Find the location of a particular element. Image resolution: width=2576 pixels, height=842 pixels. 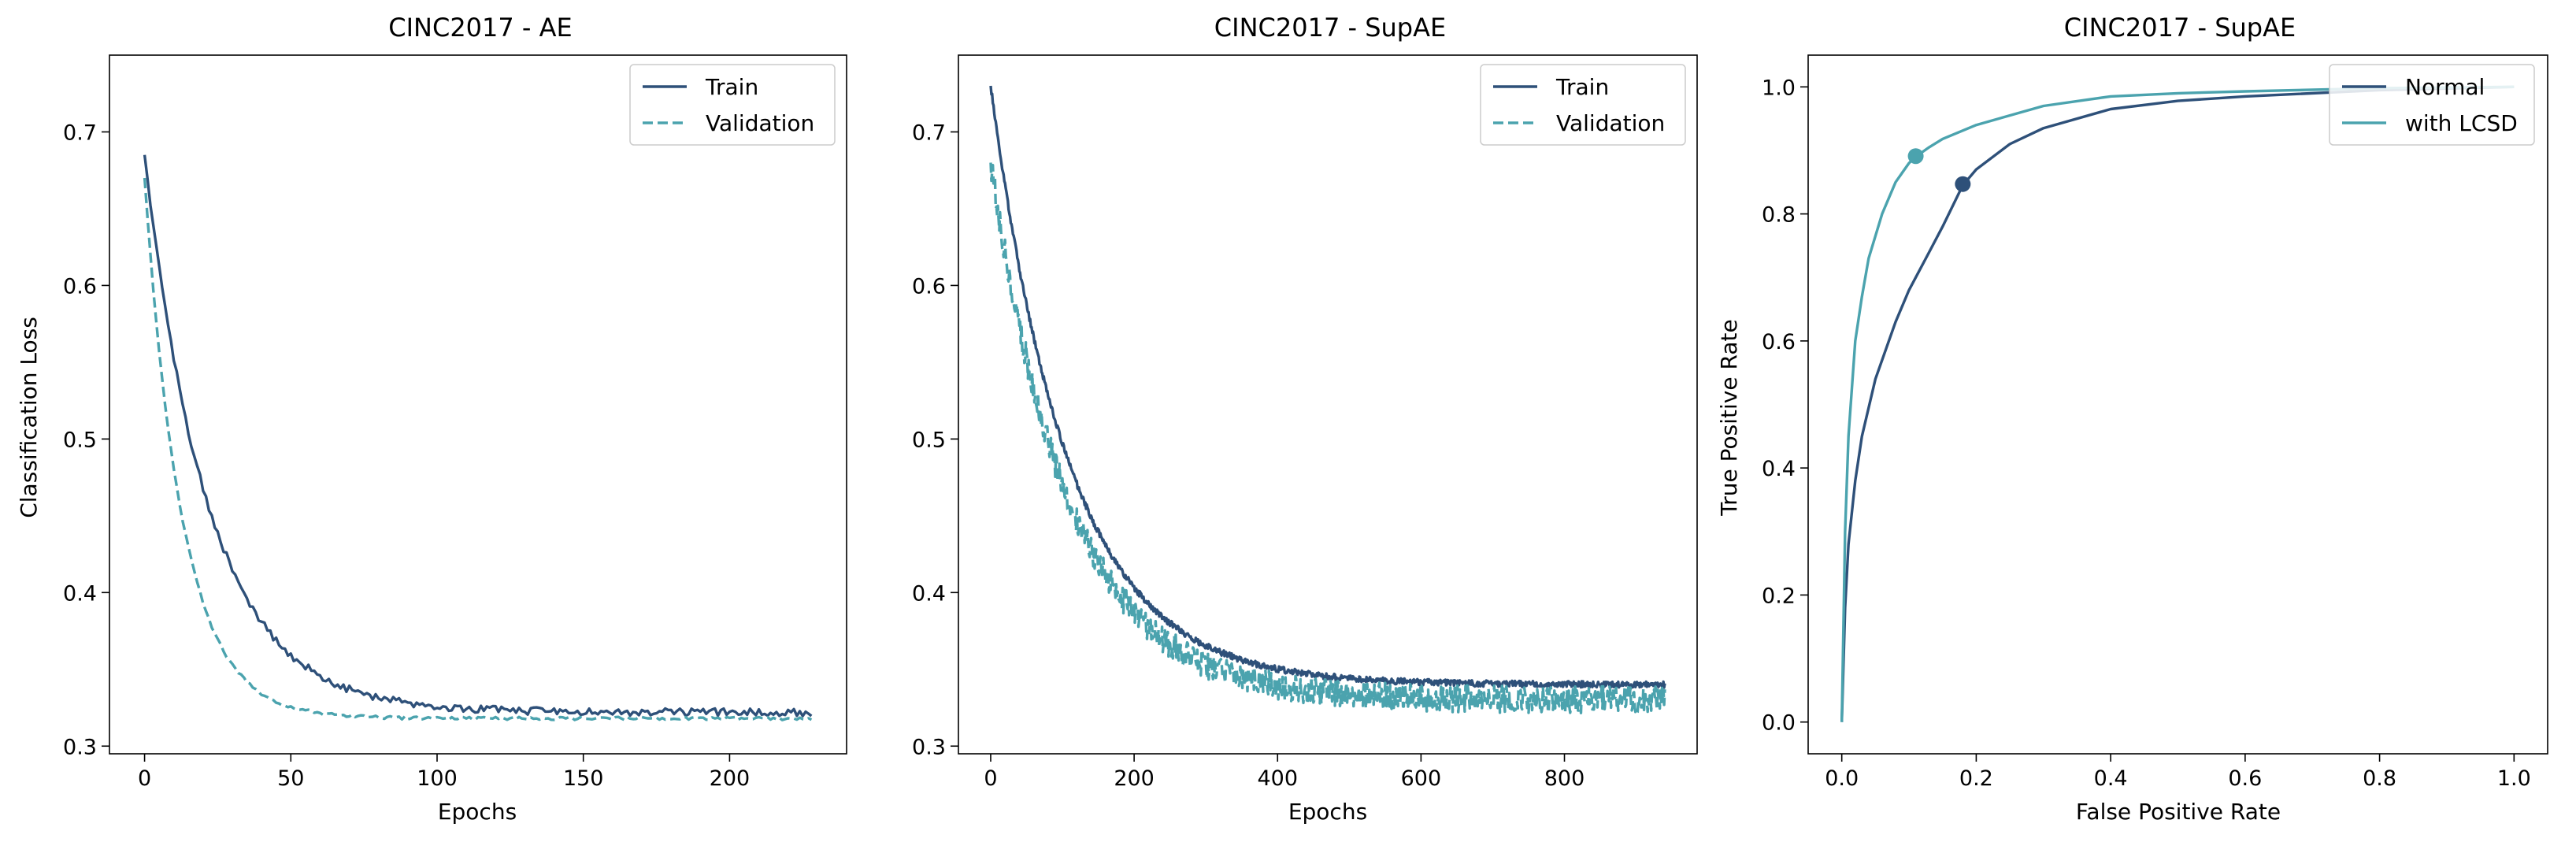

x-tick-label: 50 is located at coordinates (290, 778).